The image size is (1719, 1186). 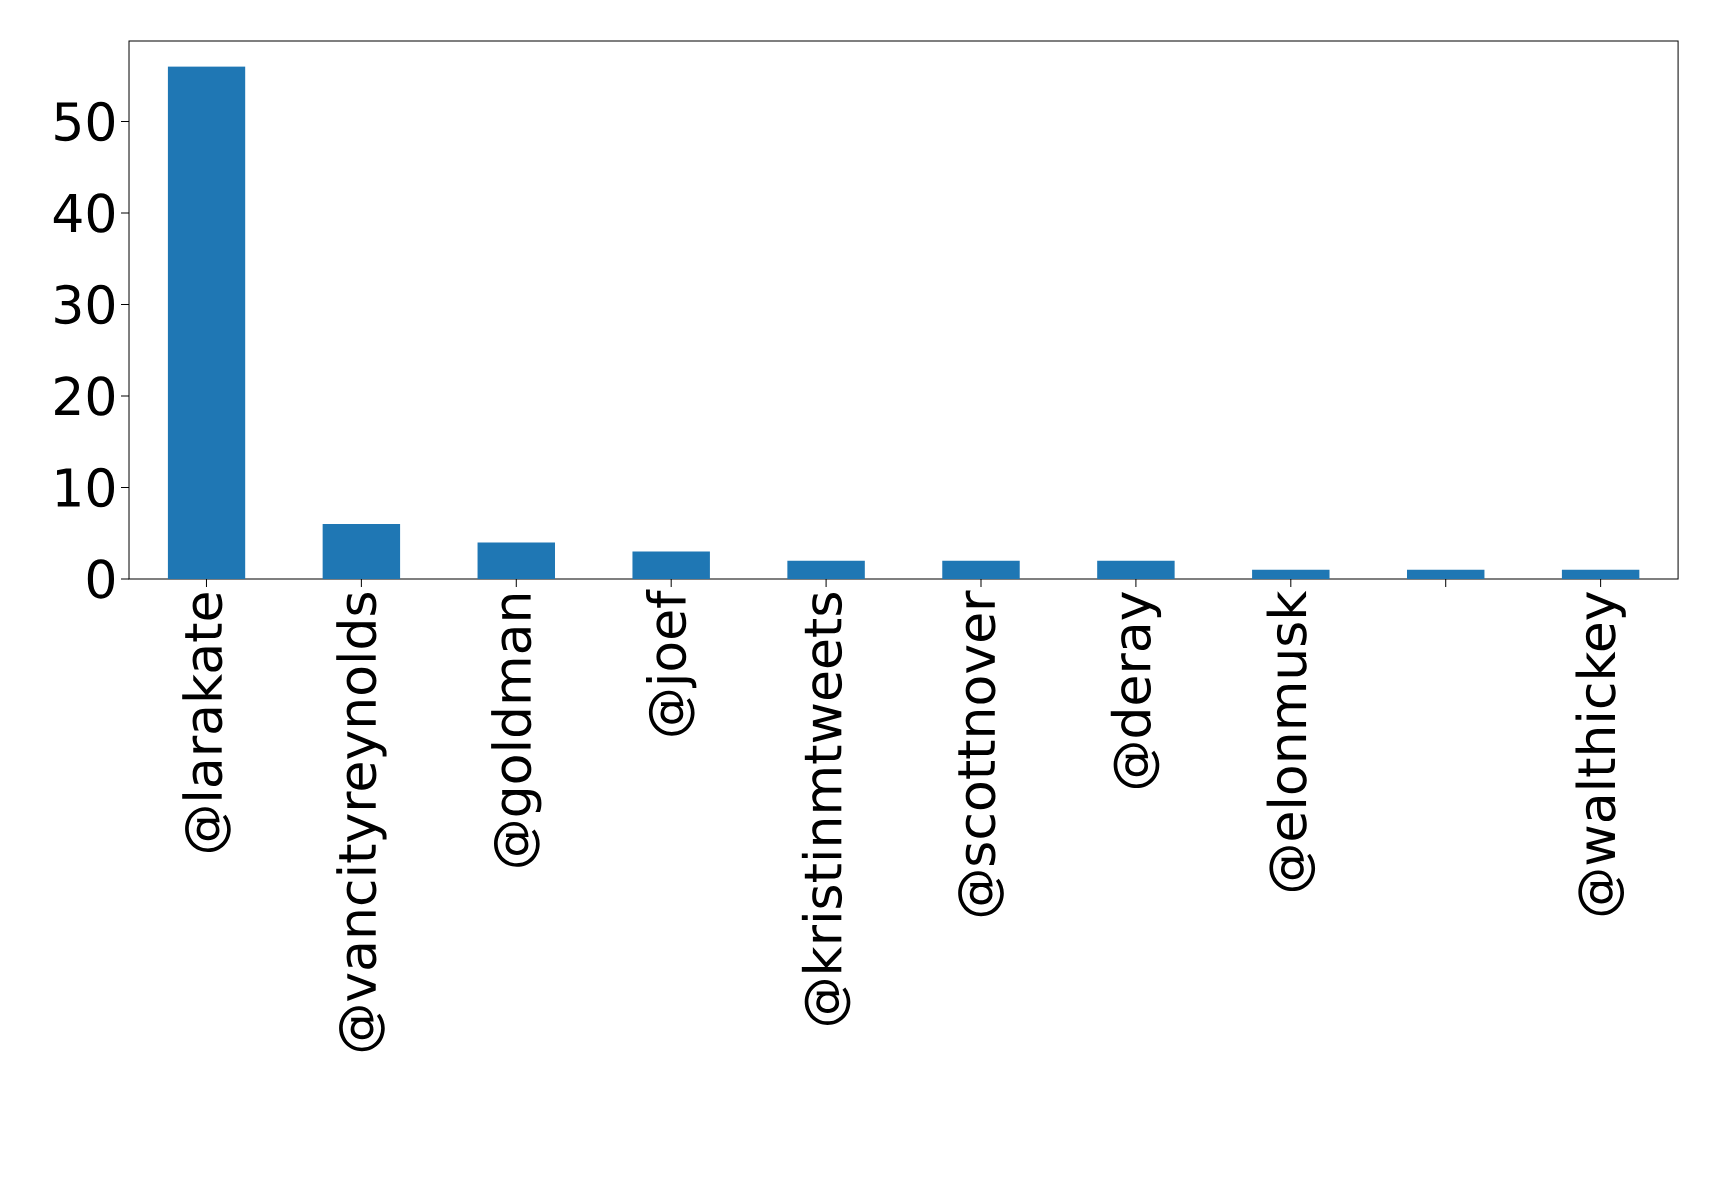 What do you see at coordinates (85, 396) in the screenshot?
I see `y-tick-label: 20` at bounding box center [85, 396].